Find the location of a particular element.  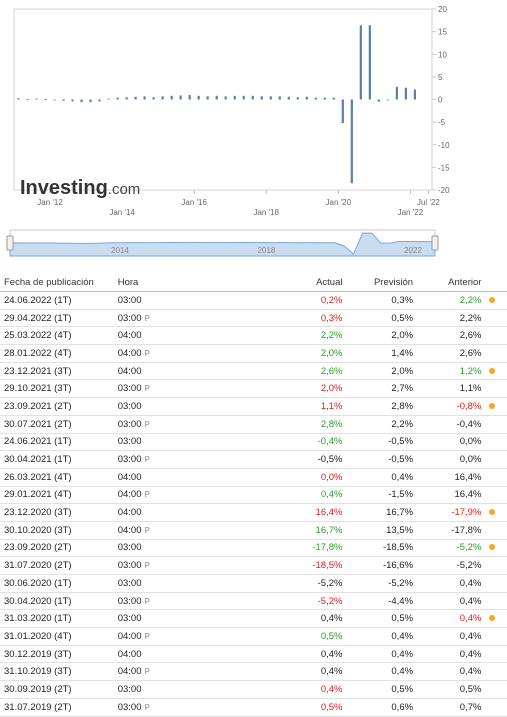

navigator-left-handle is located at coordinates (10, 243).